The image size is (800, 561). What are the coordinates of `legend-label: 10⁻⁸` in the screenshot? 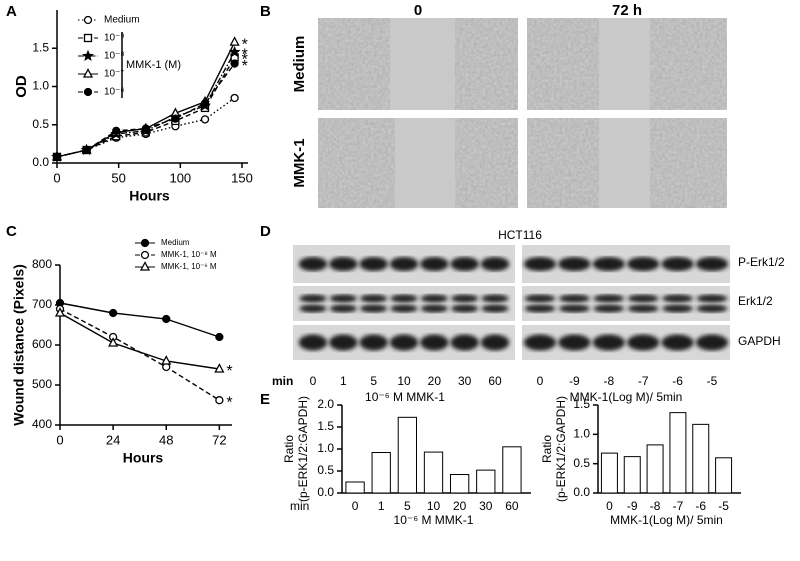 It's located at (114, 56).